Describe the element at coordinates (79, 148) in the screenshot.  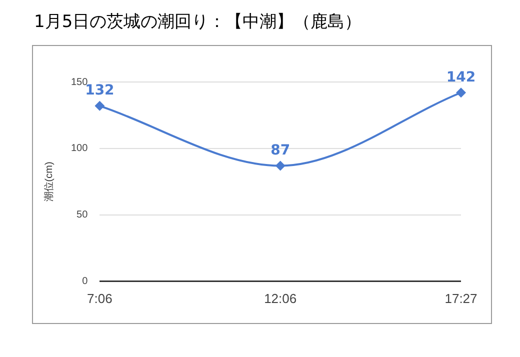
I see `y-tick-label: 100` at that location.